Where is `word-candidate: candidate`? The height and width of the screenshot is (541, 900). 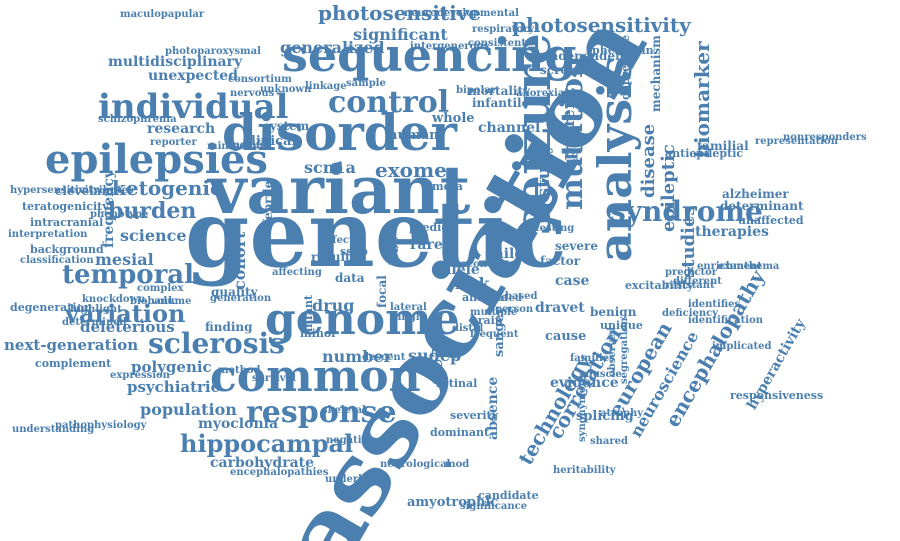 word-candidate: candidate is located at coordinates (508, 495).